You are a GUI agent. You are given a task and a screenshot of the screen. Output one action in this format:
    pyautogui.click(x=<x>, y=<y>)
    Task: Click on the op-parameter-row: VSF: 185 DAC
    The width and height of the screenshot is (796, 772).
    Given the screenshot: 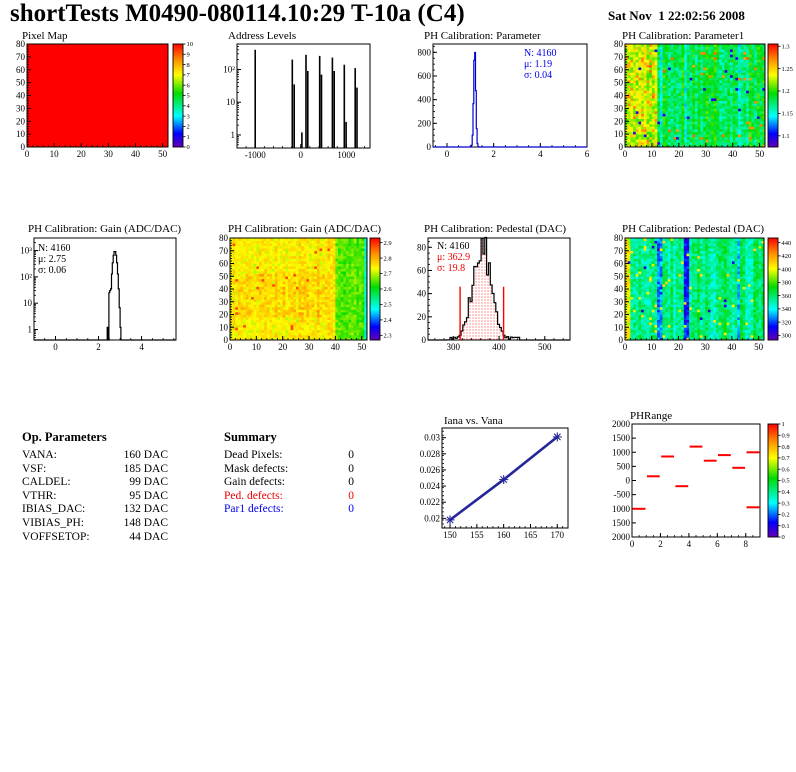 What is the action you would take?
    pyautogui.click(x=95, y=470)
    